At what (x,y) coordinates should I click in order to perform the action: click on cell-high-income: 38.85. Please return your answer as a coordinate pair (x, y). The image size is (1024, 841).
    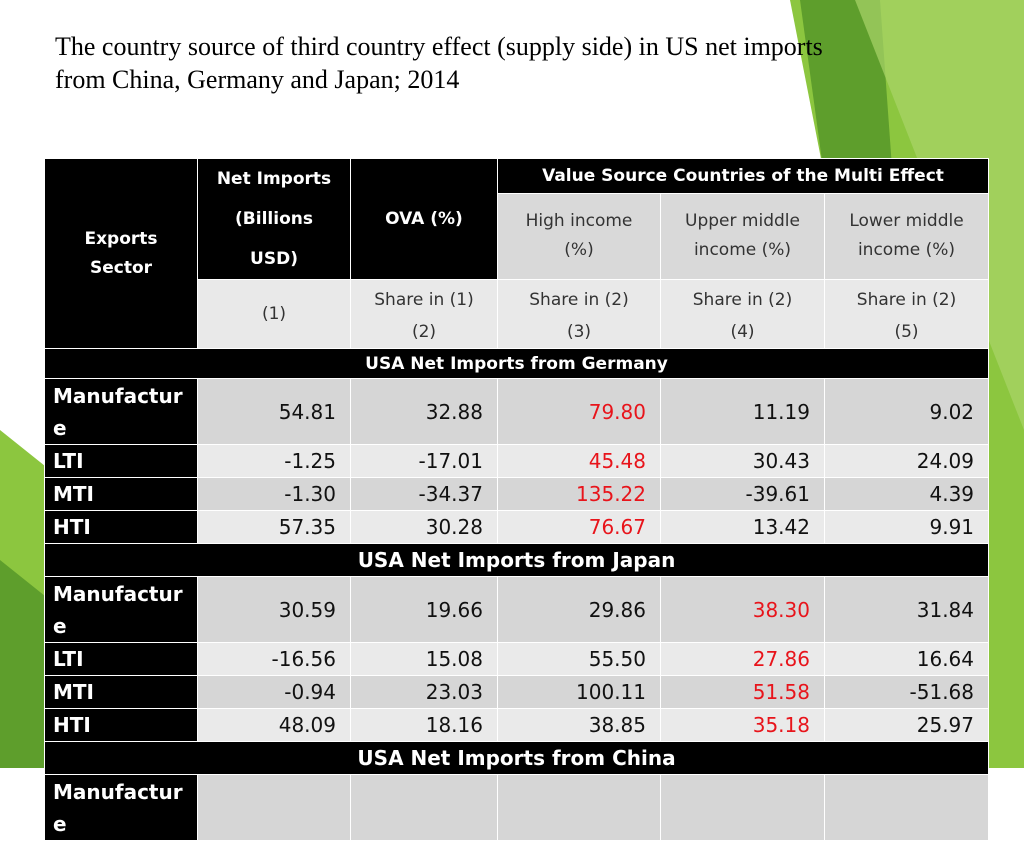
    Looking at the image, I should click on (579, 725).